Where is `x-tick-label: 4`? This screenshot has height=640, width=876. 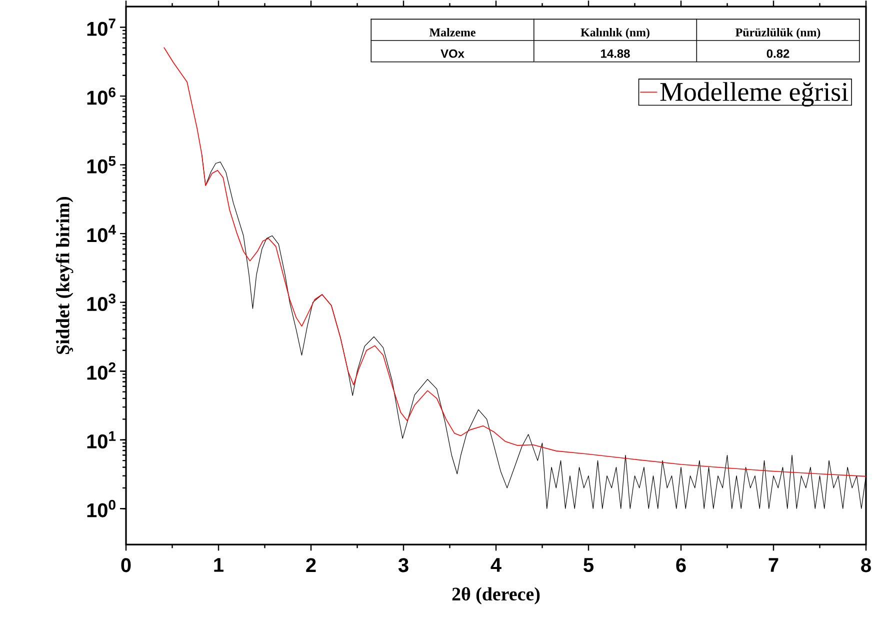 x-tick-label: 4 is located at coordinates (496, 565).